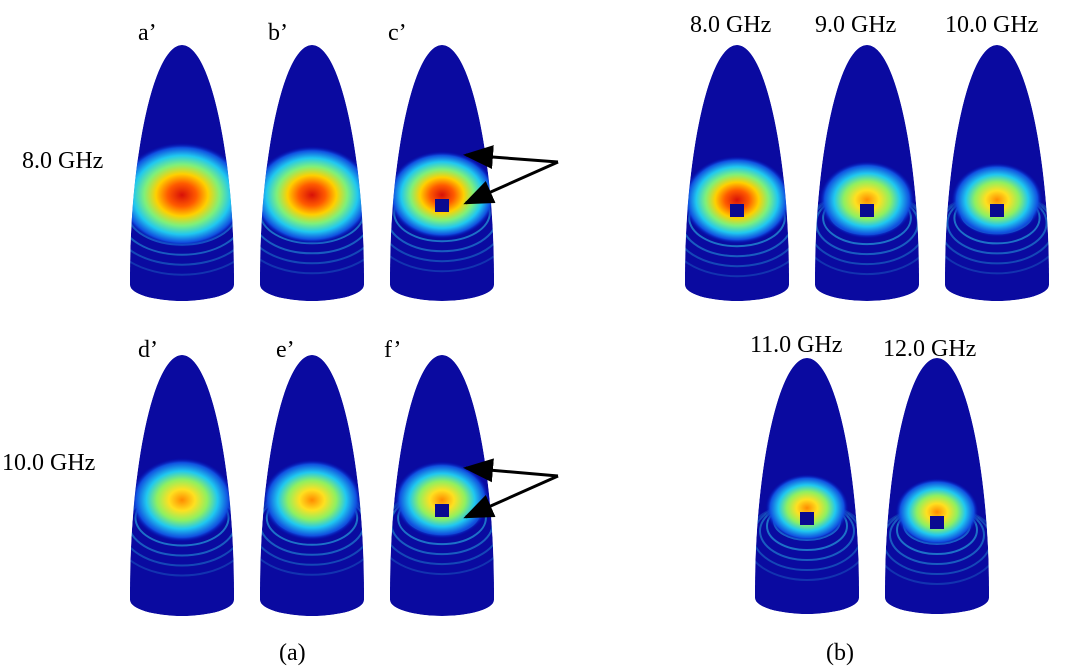 The height and width of the screenshot is (666, 1069). What do you see at coordinates (840, 653) in the screenshot?
I see `caption: (b)` at bounding box center [840, 653].